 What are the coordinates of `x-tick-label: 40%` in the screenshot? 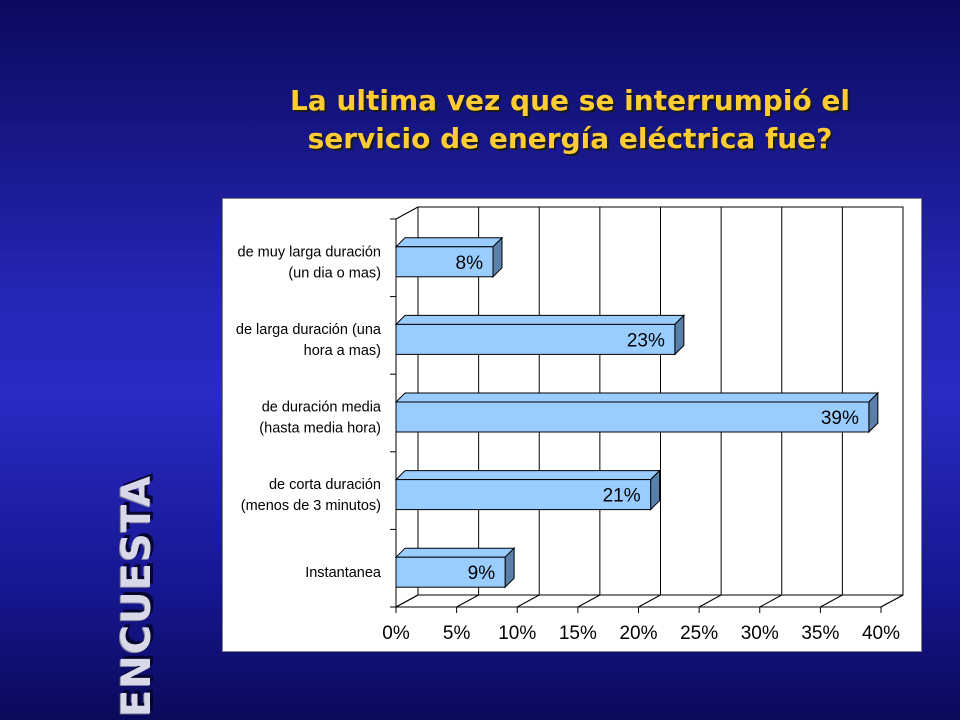 It's located at (881, 633).